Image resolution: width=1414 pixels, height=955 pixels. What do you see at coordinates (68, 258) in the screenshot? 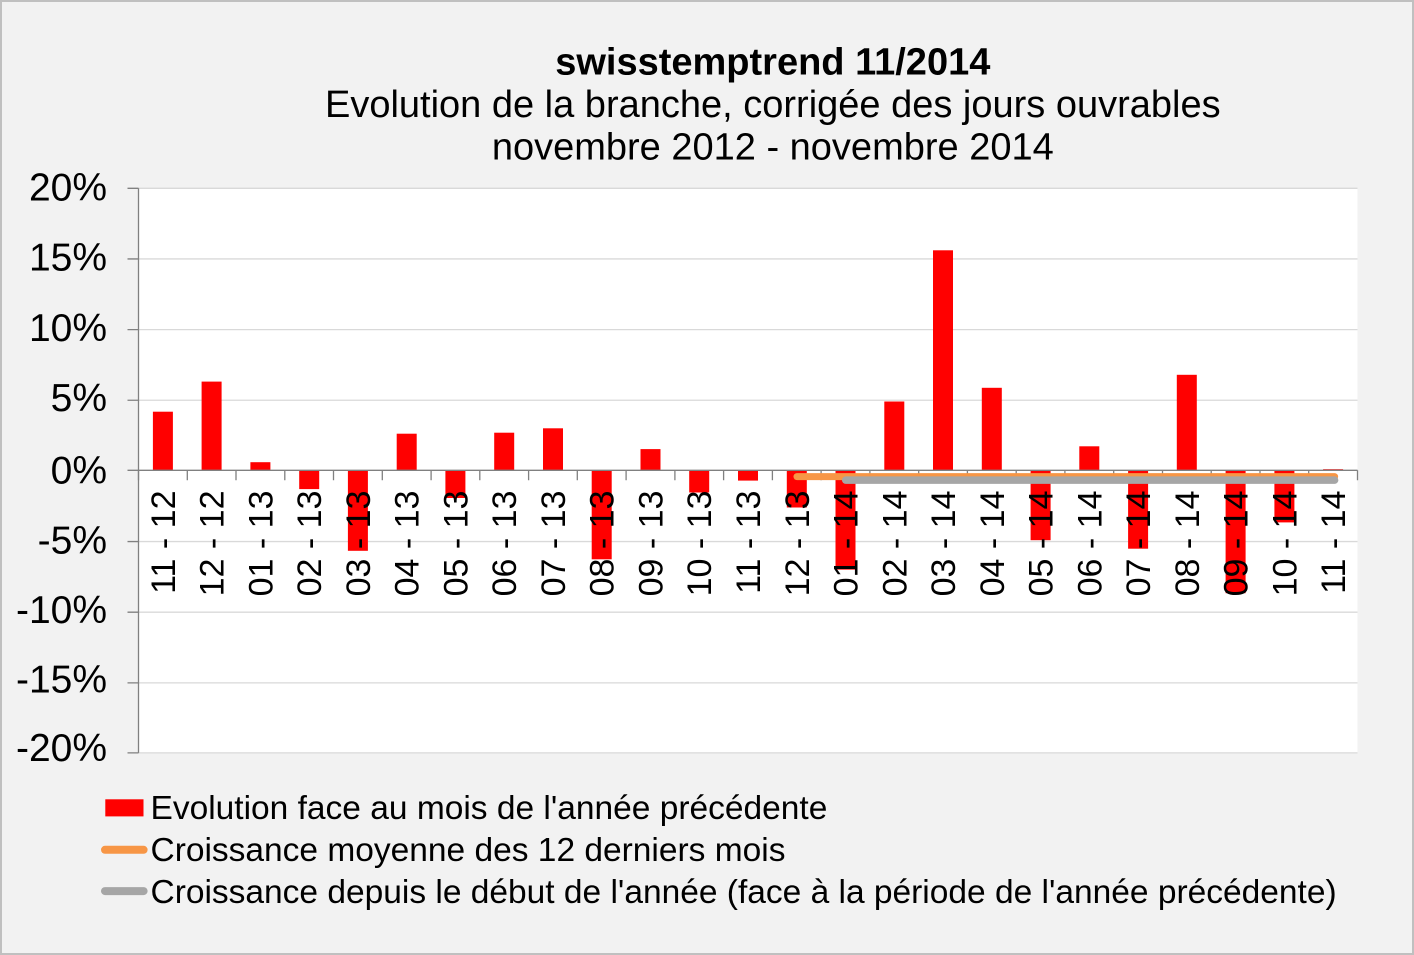
I see `svg-text: 15%` at bounding box center [68, 258].